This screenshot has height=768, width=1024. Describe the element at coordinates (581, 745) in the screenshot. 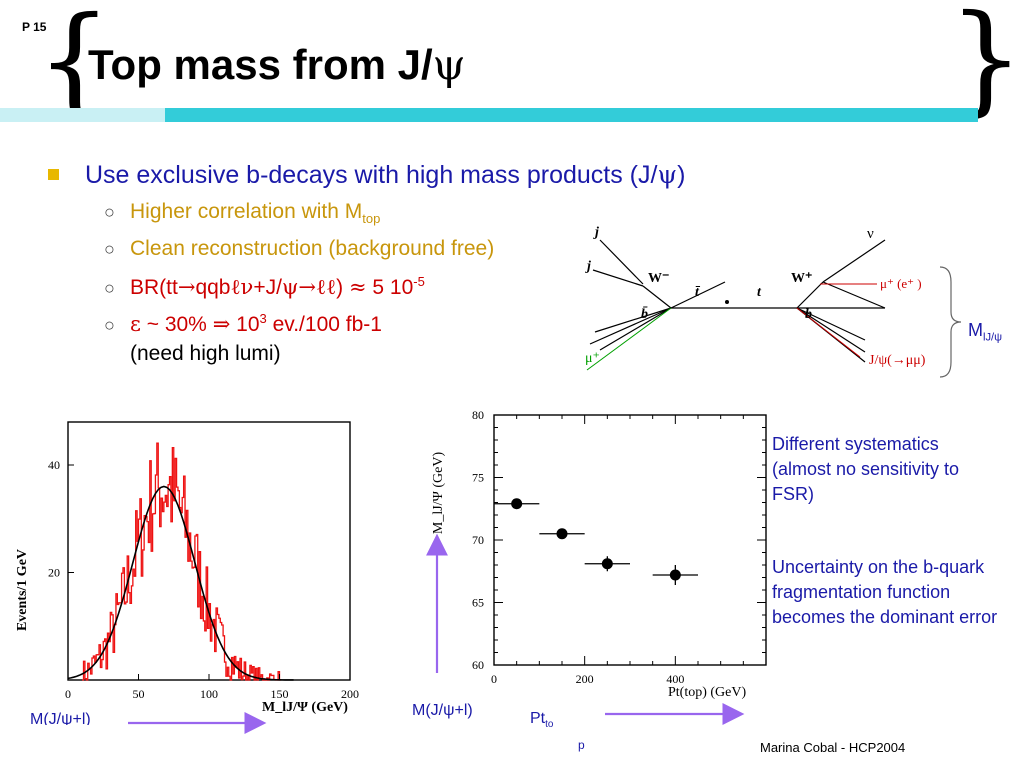

I see `bottom-label-p: p` at that location.